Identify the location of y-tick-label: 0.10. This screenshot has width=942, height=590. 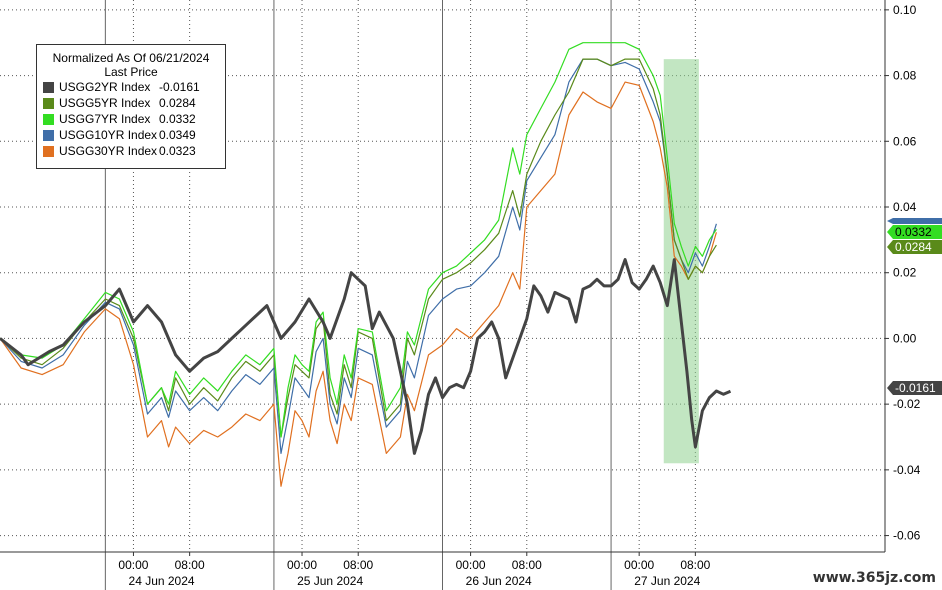
(905, 10).